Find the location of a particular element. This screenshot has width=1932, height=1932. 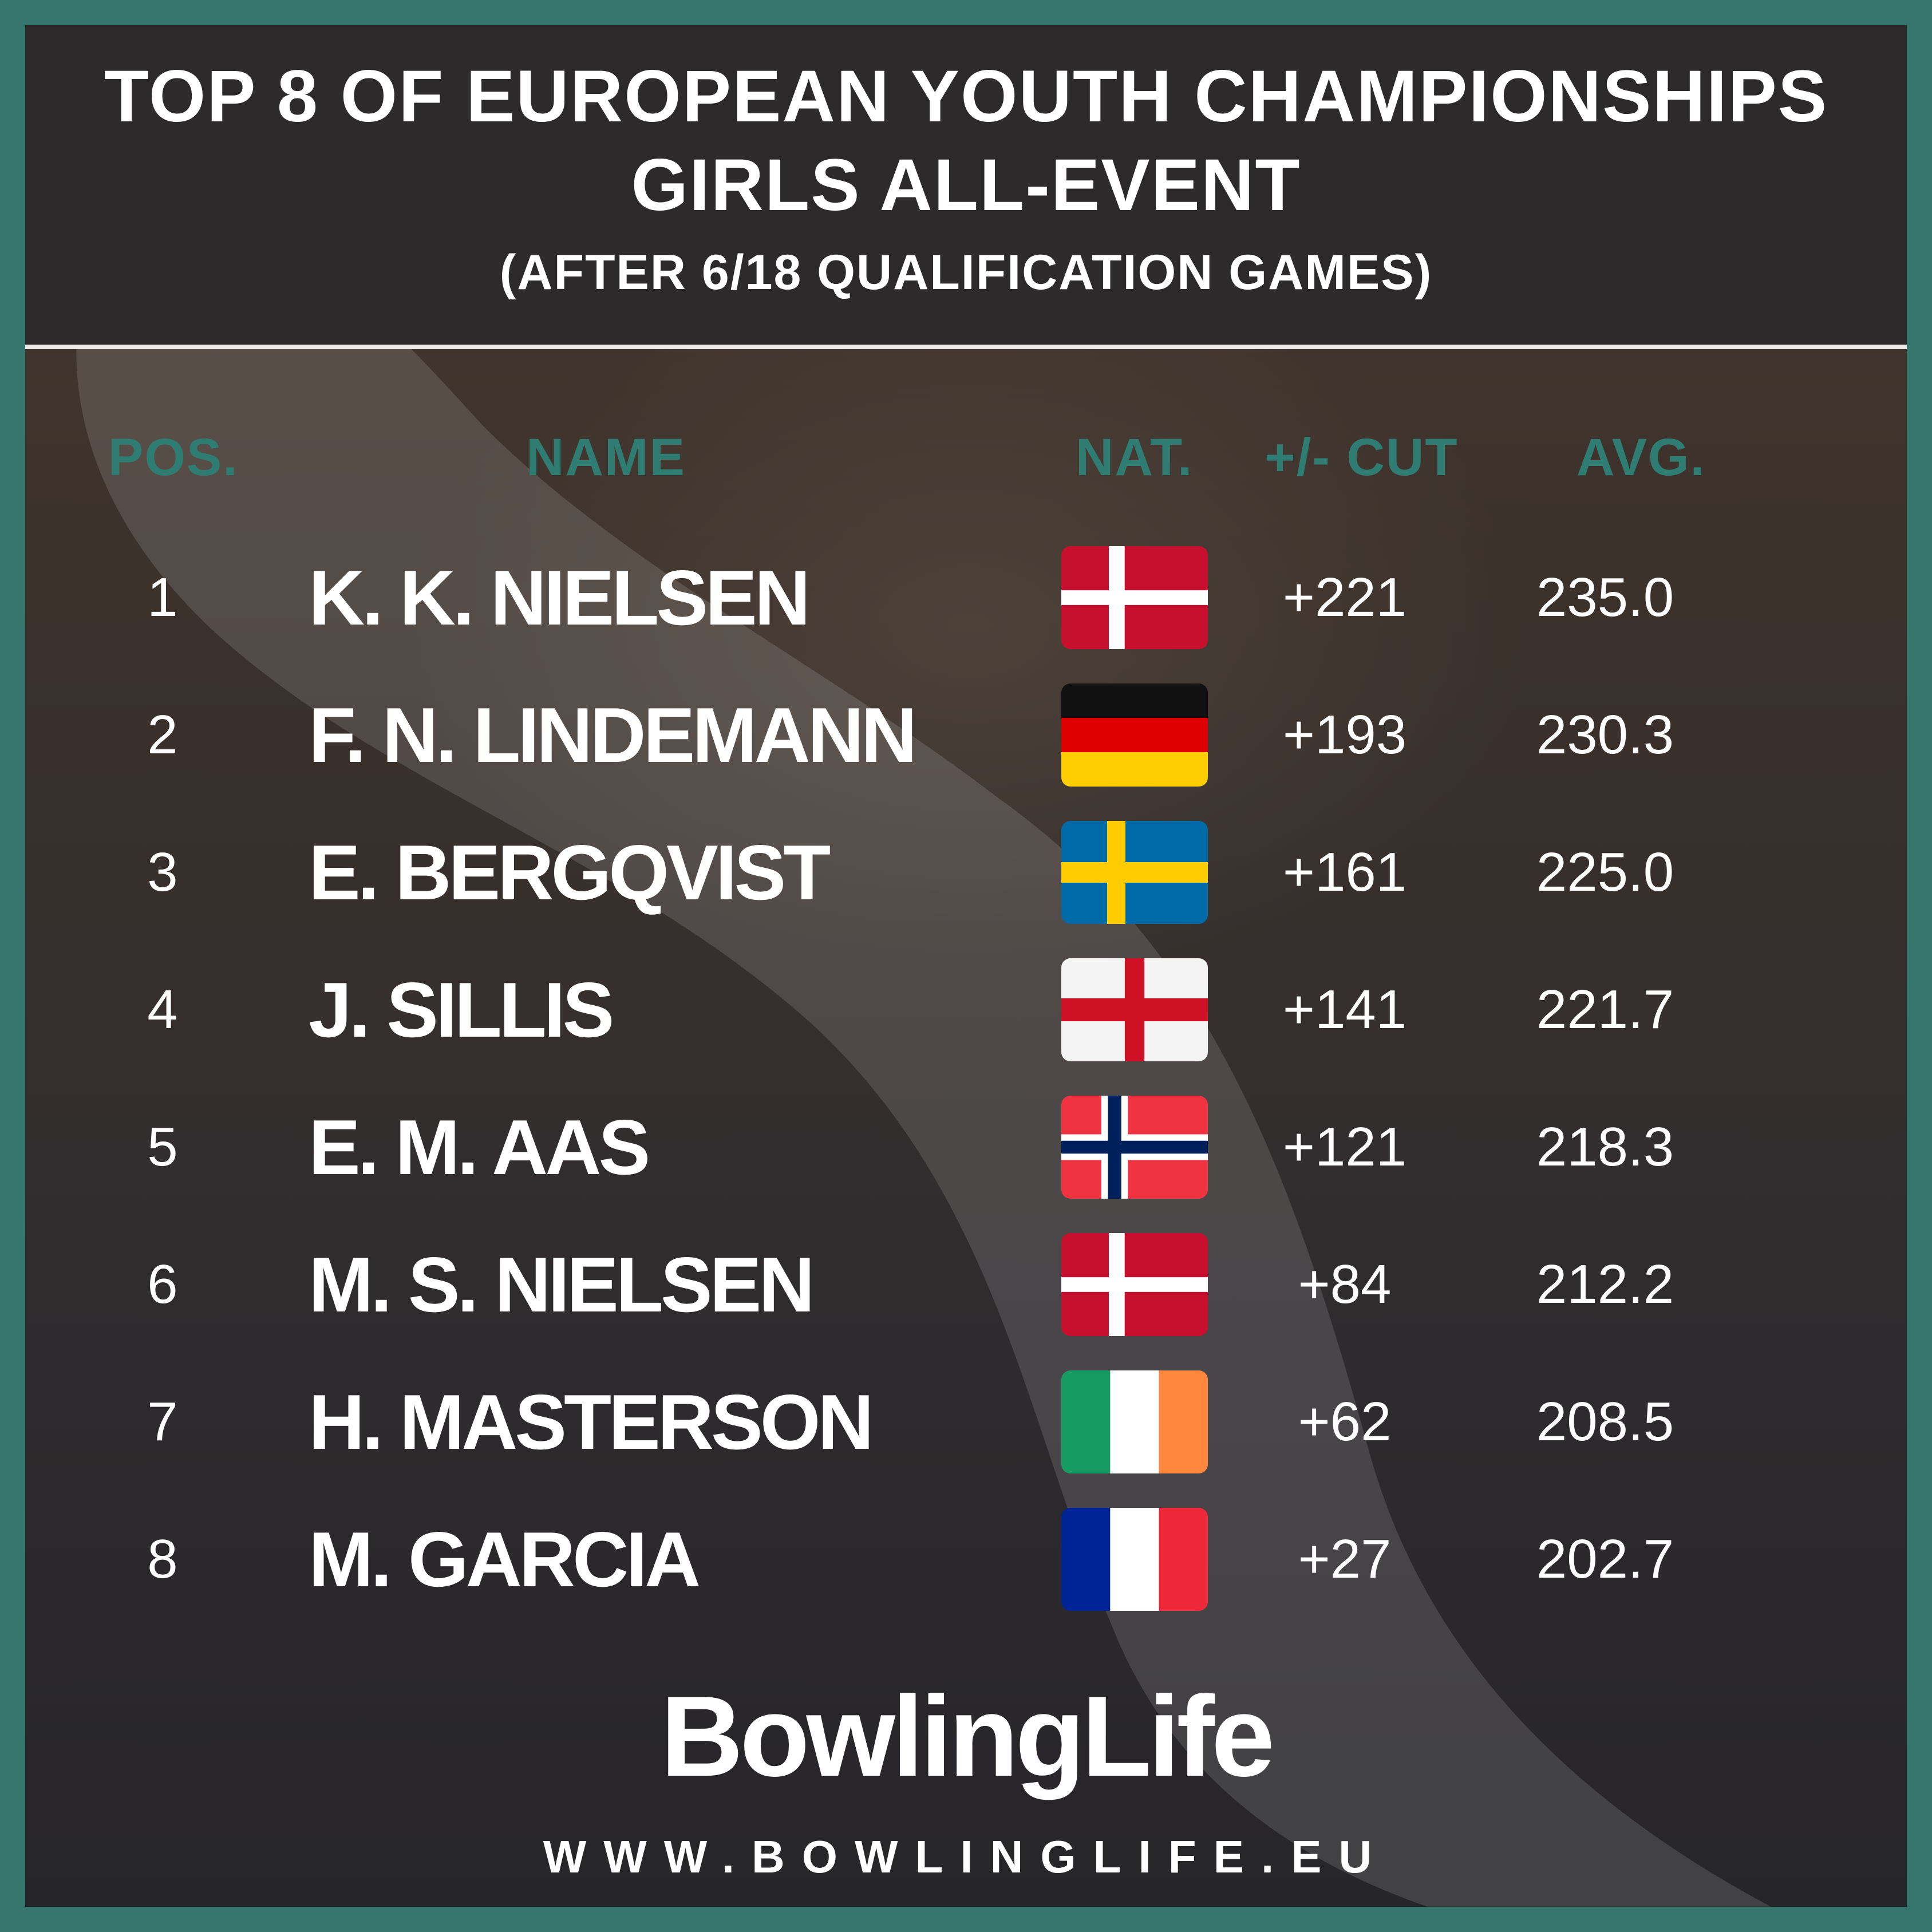

cut-difference: +84 is located at coordinates (1345, 1284).